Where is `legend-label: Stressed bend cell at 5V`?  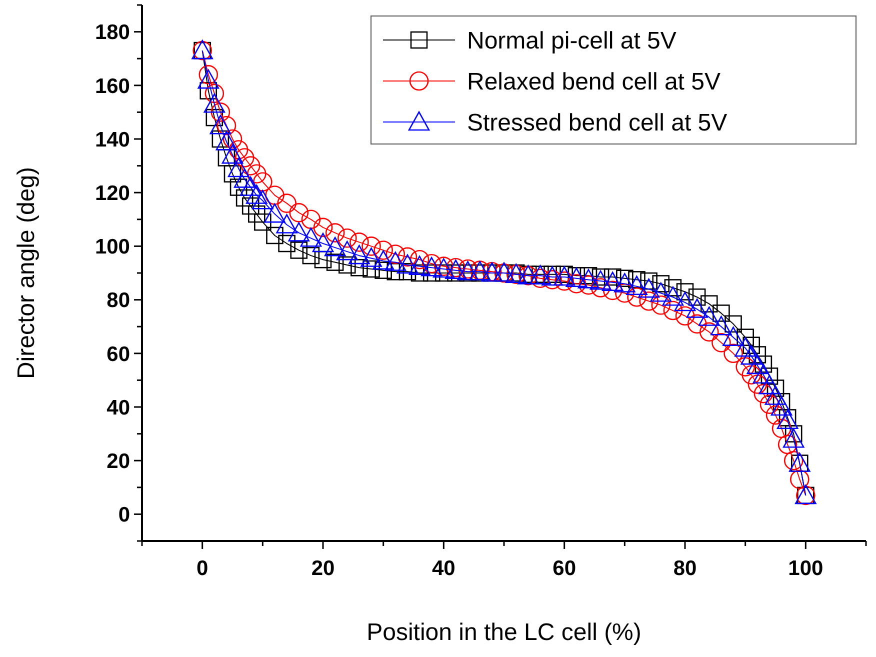 legend-label: Stressed bend cell at 5V is located at coordinates (597, 122).